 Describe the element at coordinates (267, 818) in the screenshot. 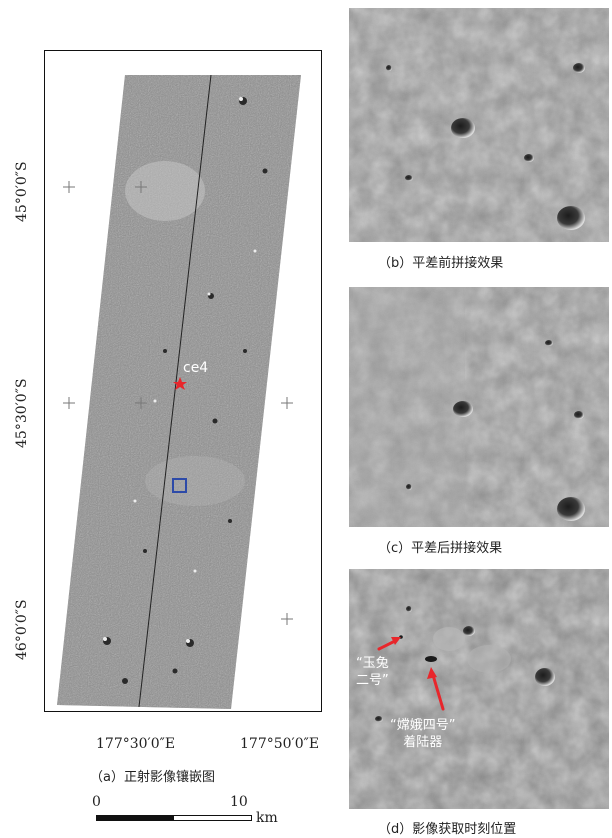

I see `scale-unit: km` at that location.